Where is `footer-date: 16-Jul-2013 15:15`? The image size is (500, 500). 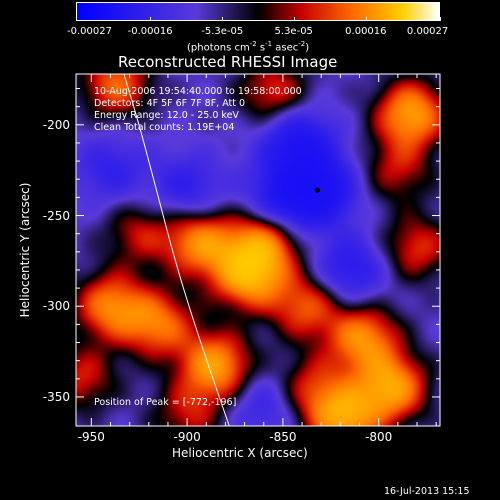 footer-date: 16-Jul-2013 15:15 is located at coordinates (427, 491).